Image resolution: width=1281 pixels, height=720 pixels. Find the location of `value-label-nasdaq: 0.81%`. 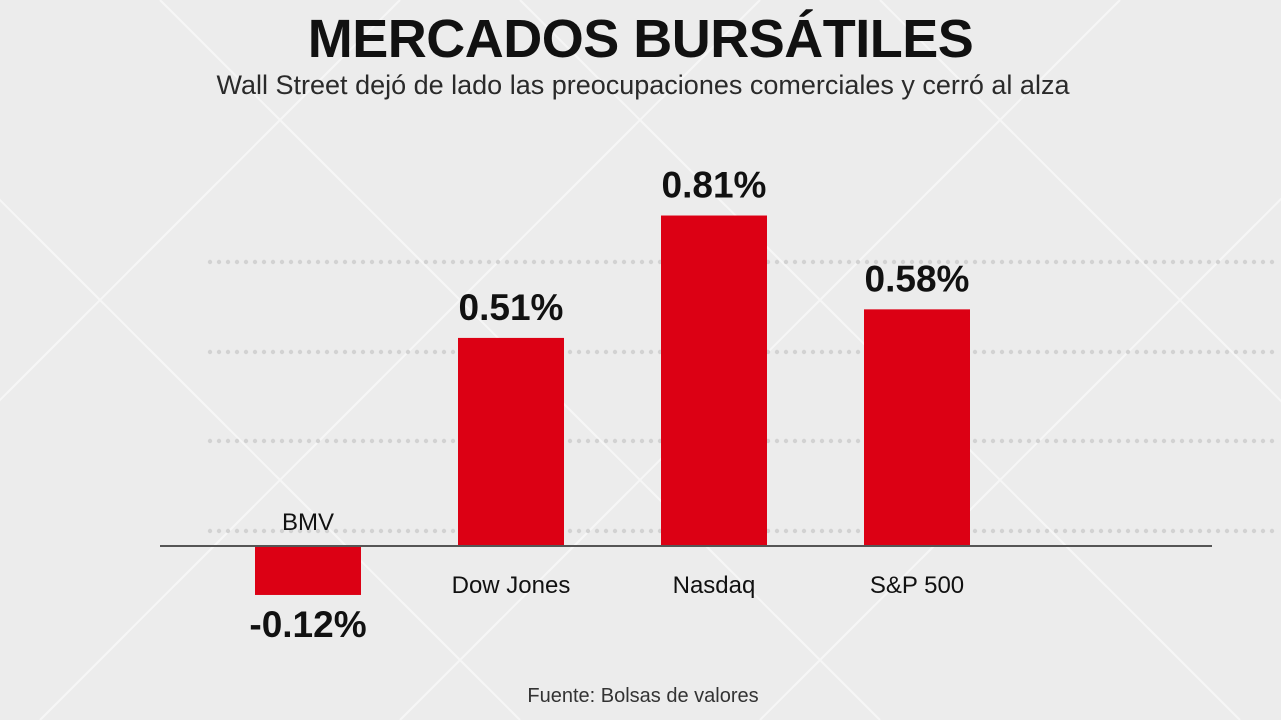

value-label-nasdaq: 0.81% is located at coordinates (714, 185).